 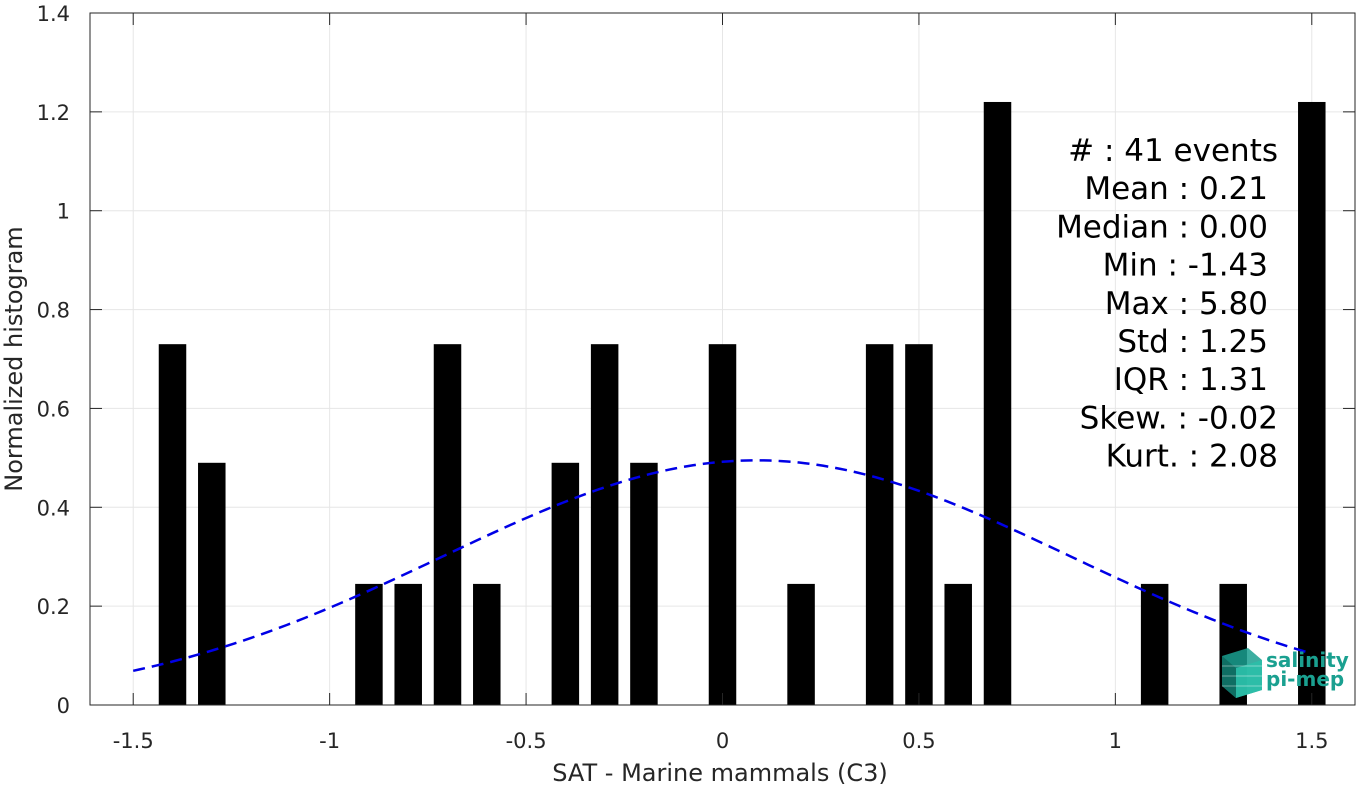 What do you see at coordinates (1191, 380) in the screenshot?
I see `stats-line: IQR : 1.31` at bounding box center [1191, 380].